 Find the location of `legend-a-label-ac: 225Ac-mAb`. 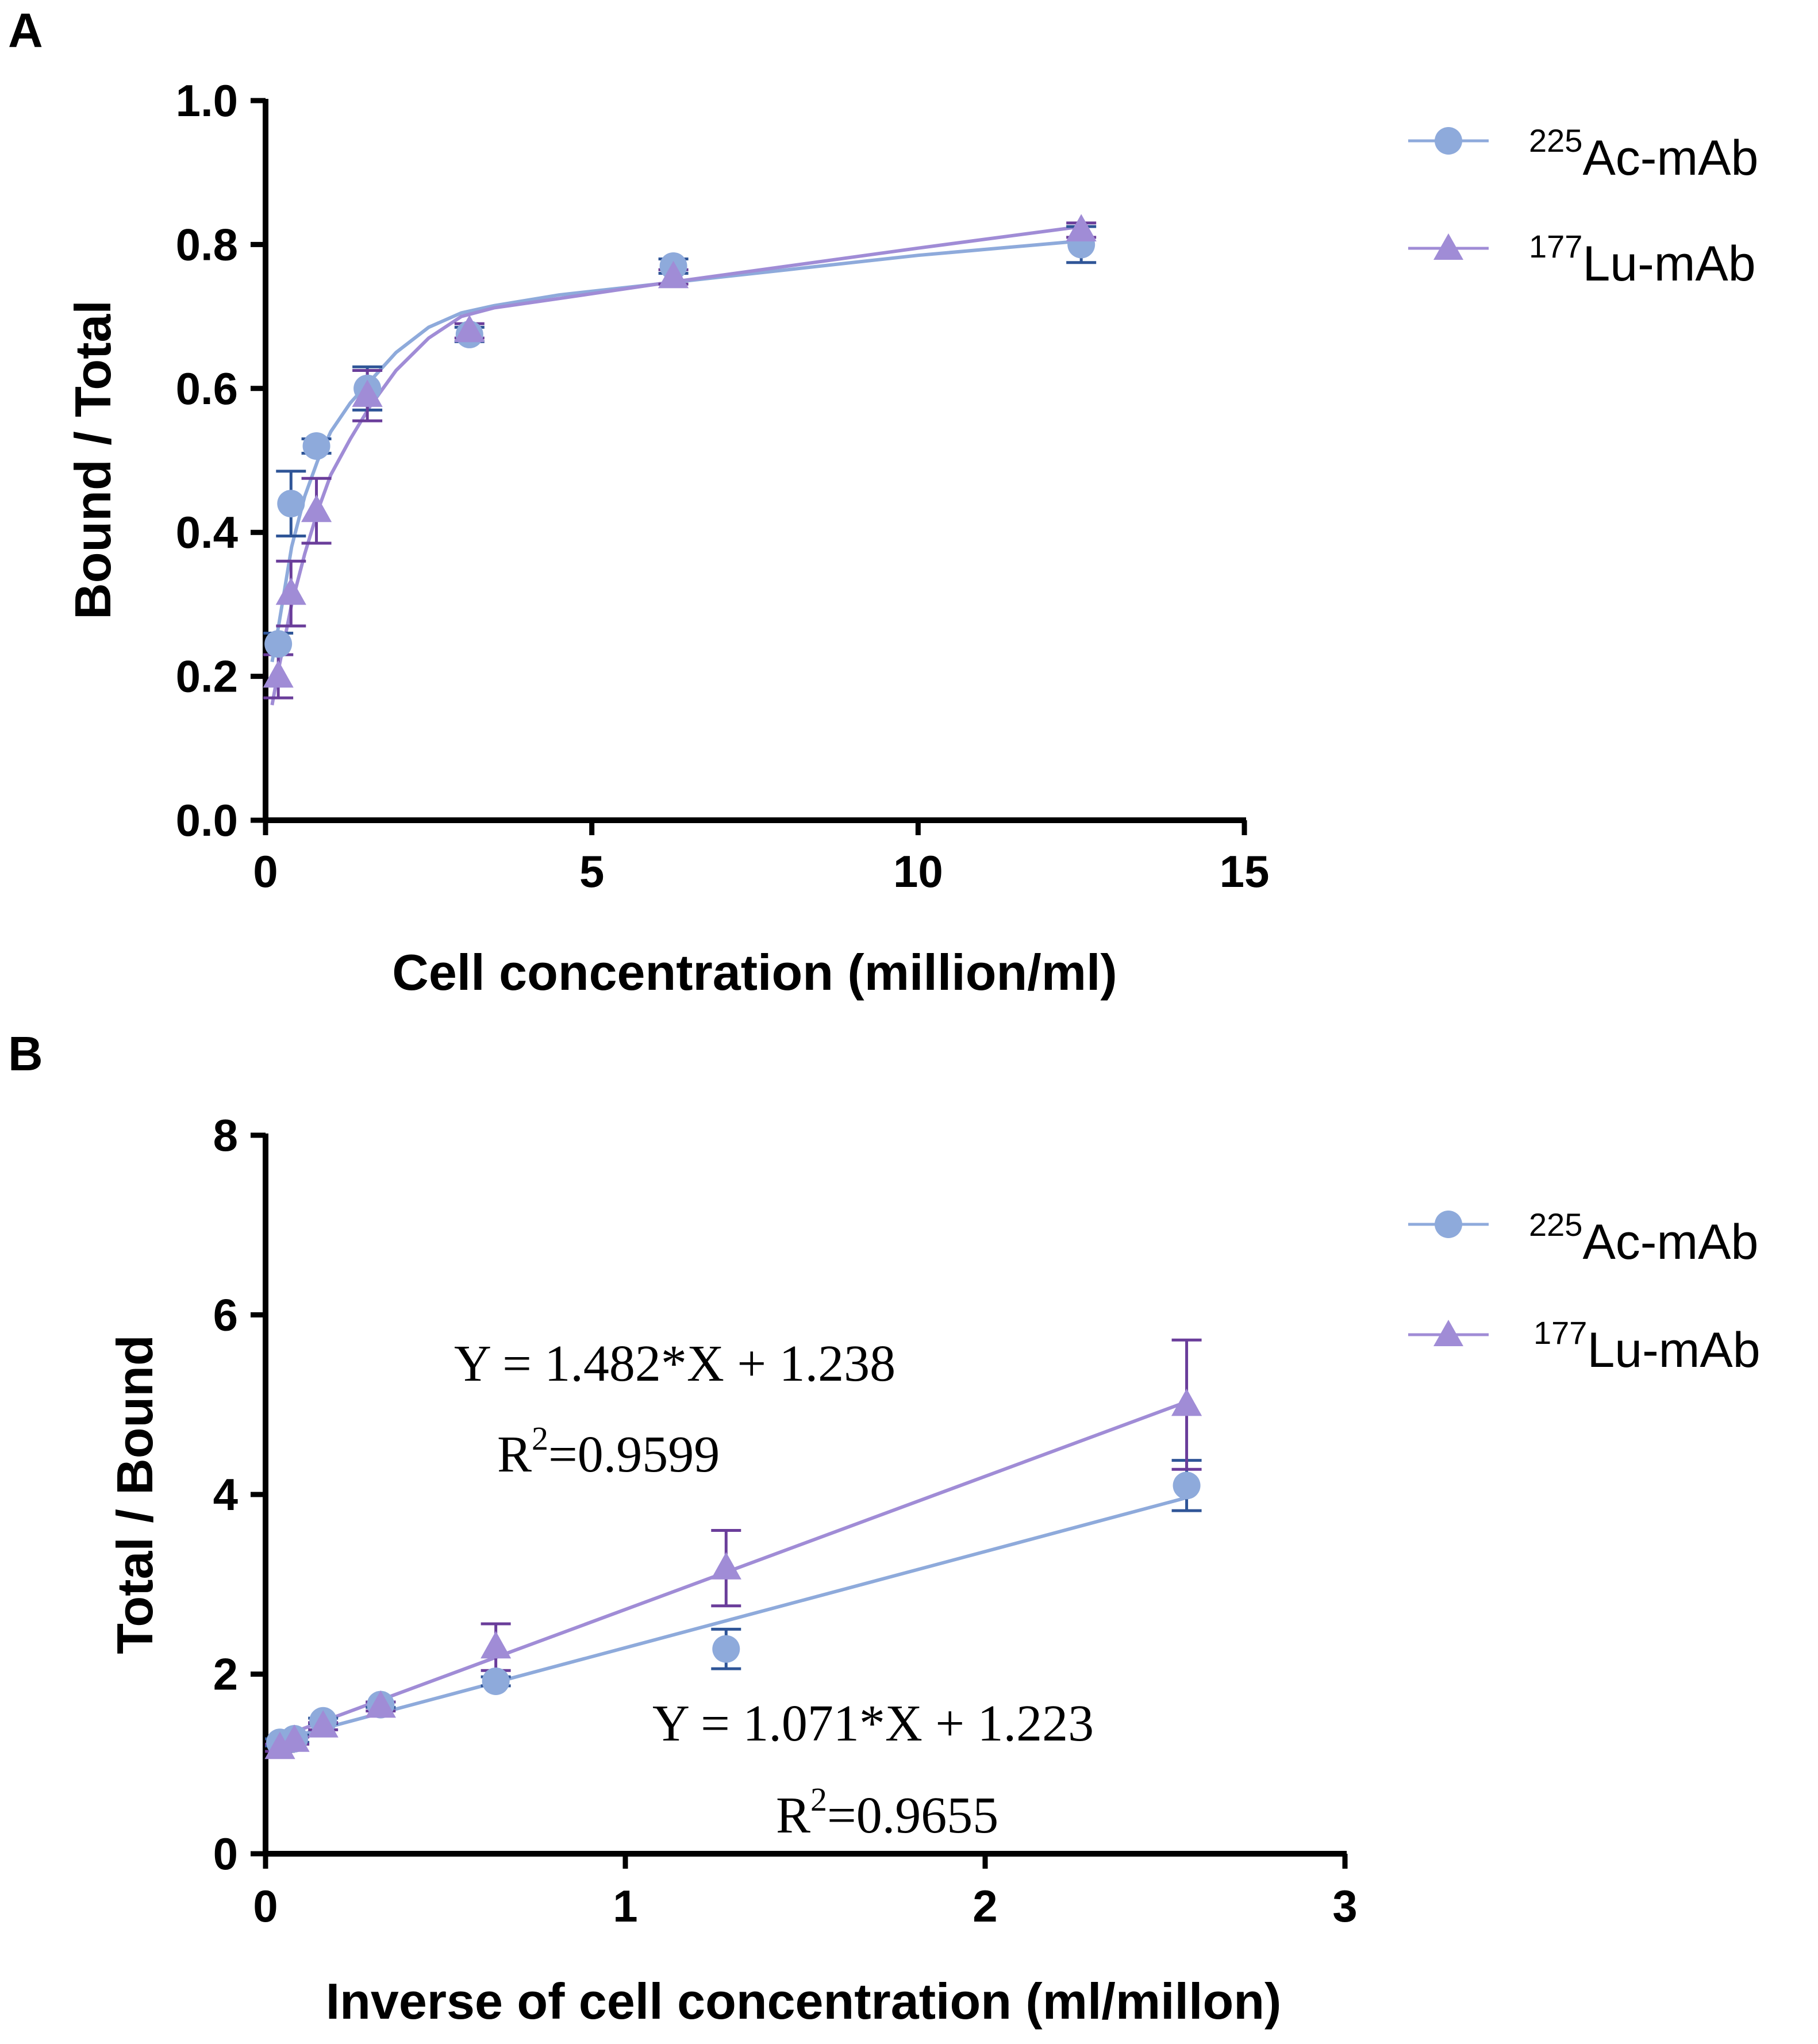

legend-a-label-ac: 225Ac-mAb is located at coordinates (1643, 154).